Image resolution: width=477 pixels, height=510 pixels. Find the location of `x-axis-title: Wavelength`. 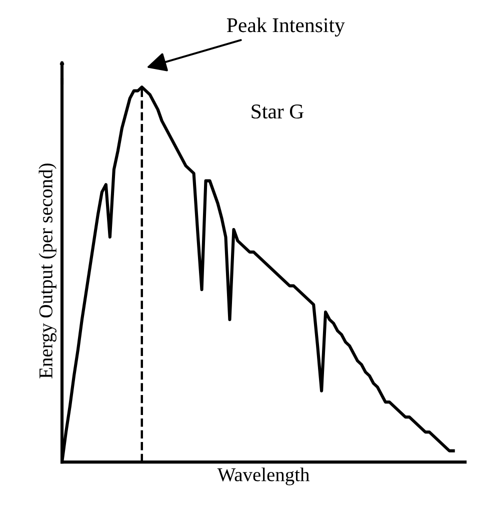

x-axis-title: Wavelength is located at coordinates (263, 477).